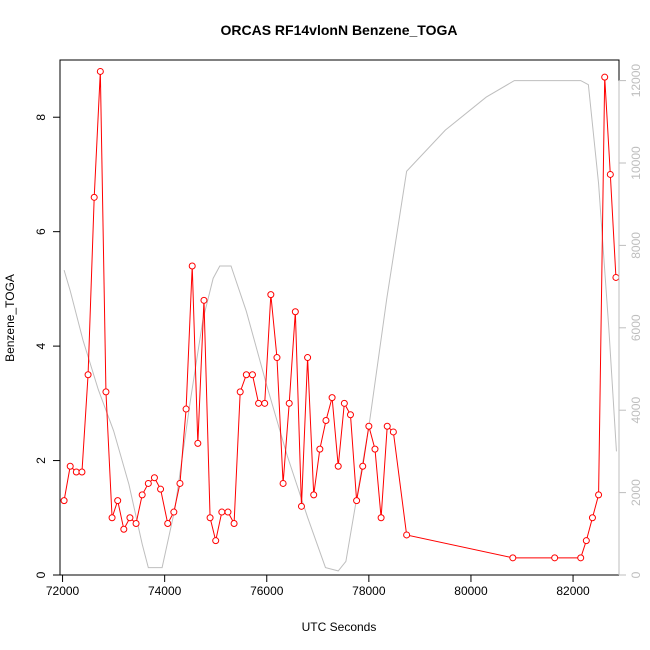 The height and width of the screenshot is (650, 650). Describe the element at coordinates (63, 591) in the screenshot. I see `x-tick-label: 72000` at that location.